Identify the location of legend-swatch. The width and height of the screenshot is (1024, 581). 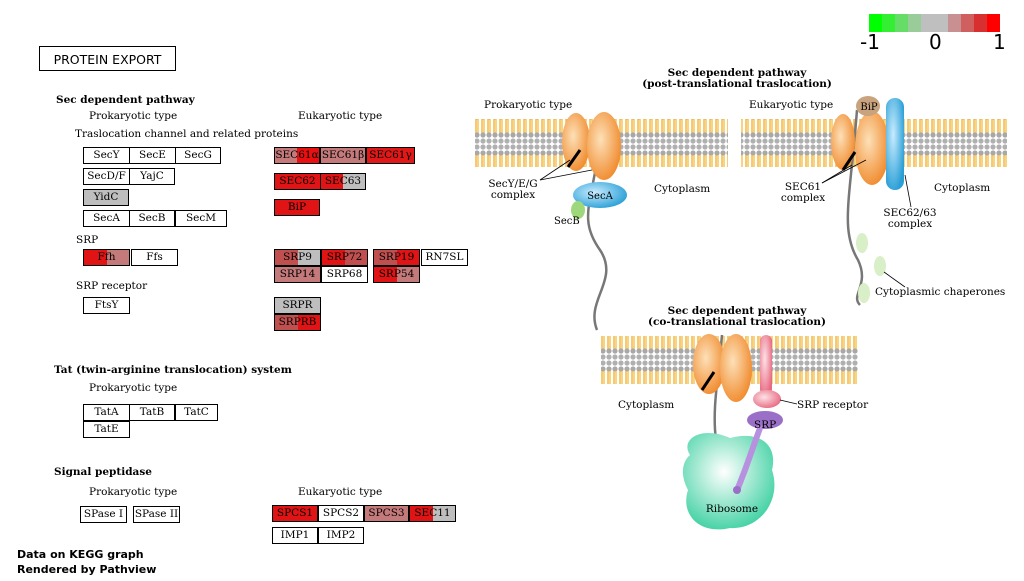
(928, 23).